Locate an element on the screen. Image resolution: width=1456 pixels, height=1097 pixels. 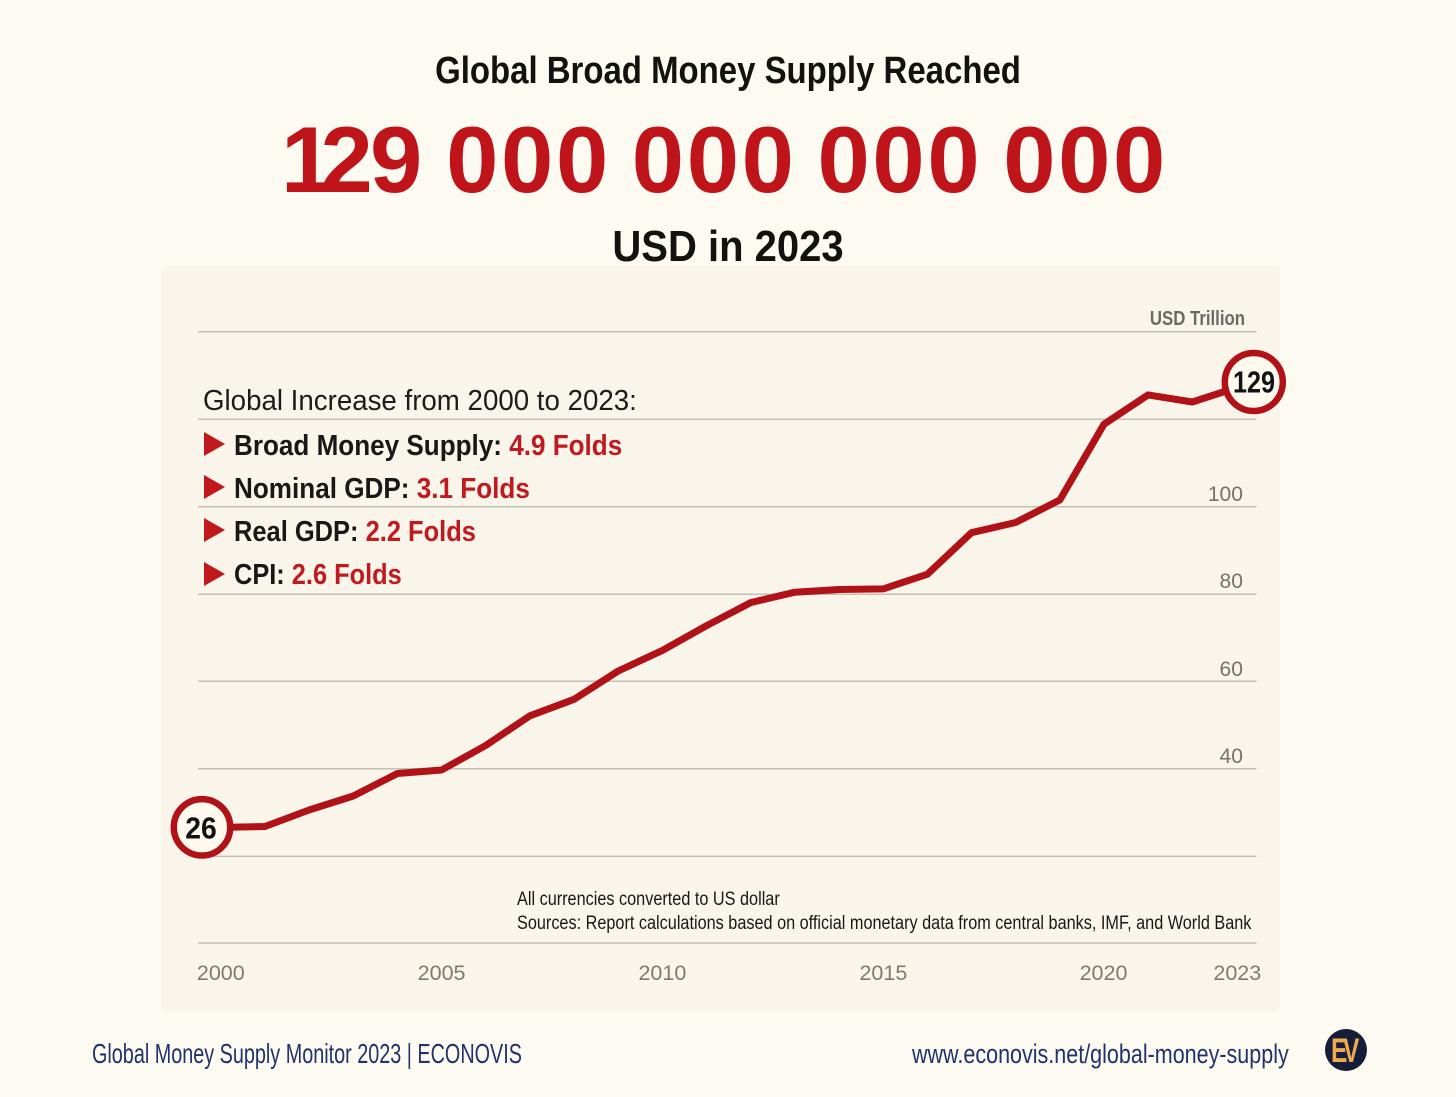
svg-text: 129 is located at coordinates (1254, 382).